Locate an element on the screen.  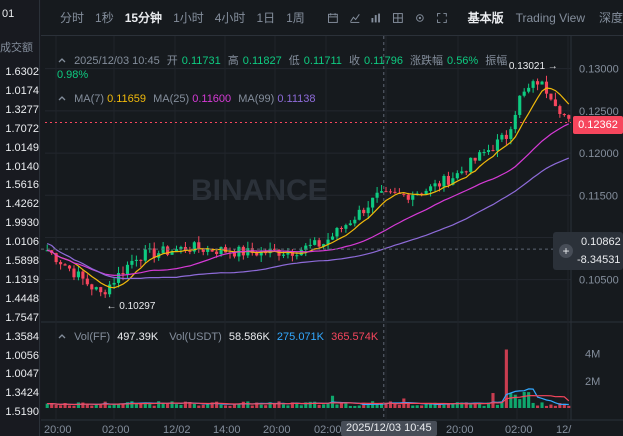
calendar-icon is located at coordinates (333, 18).